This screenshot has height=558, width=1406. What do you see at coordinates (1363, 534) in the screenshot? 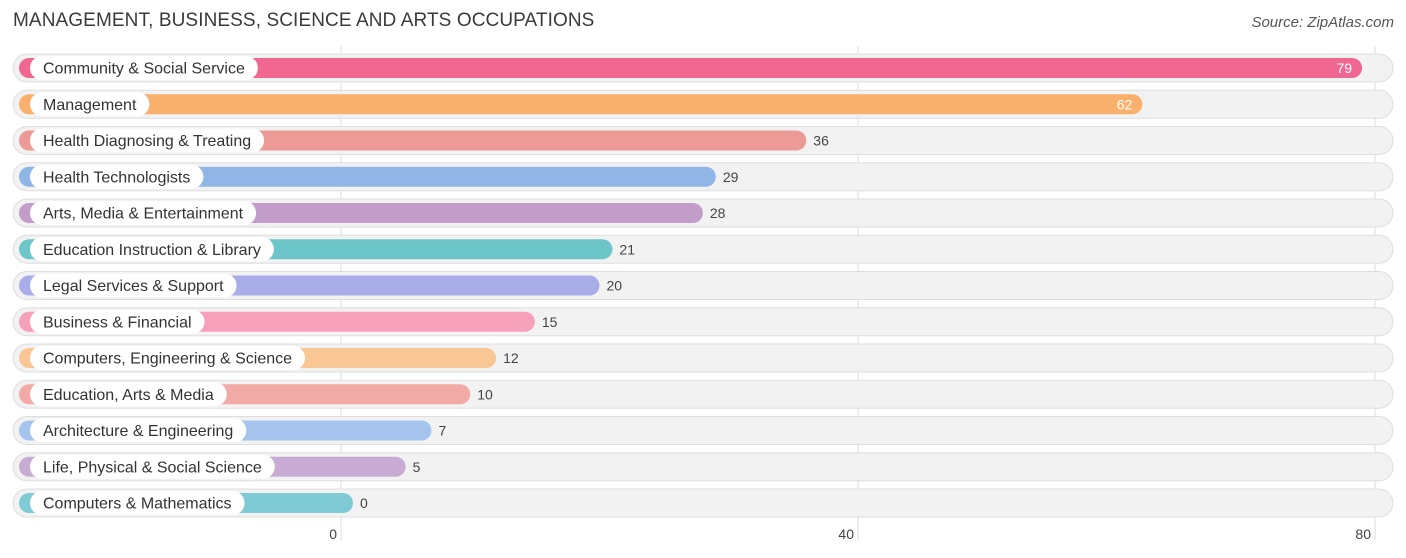
I see `x-tick-label: 80` at bounding box center [1363, 534].